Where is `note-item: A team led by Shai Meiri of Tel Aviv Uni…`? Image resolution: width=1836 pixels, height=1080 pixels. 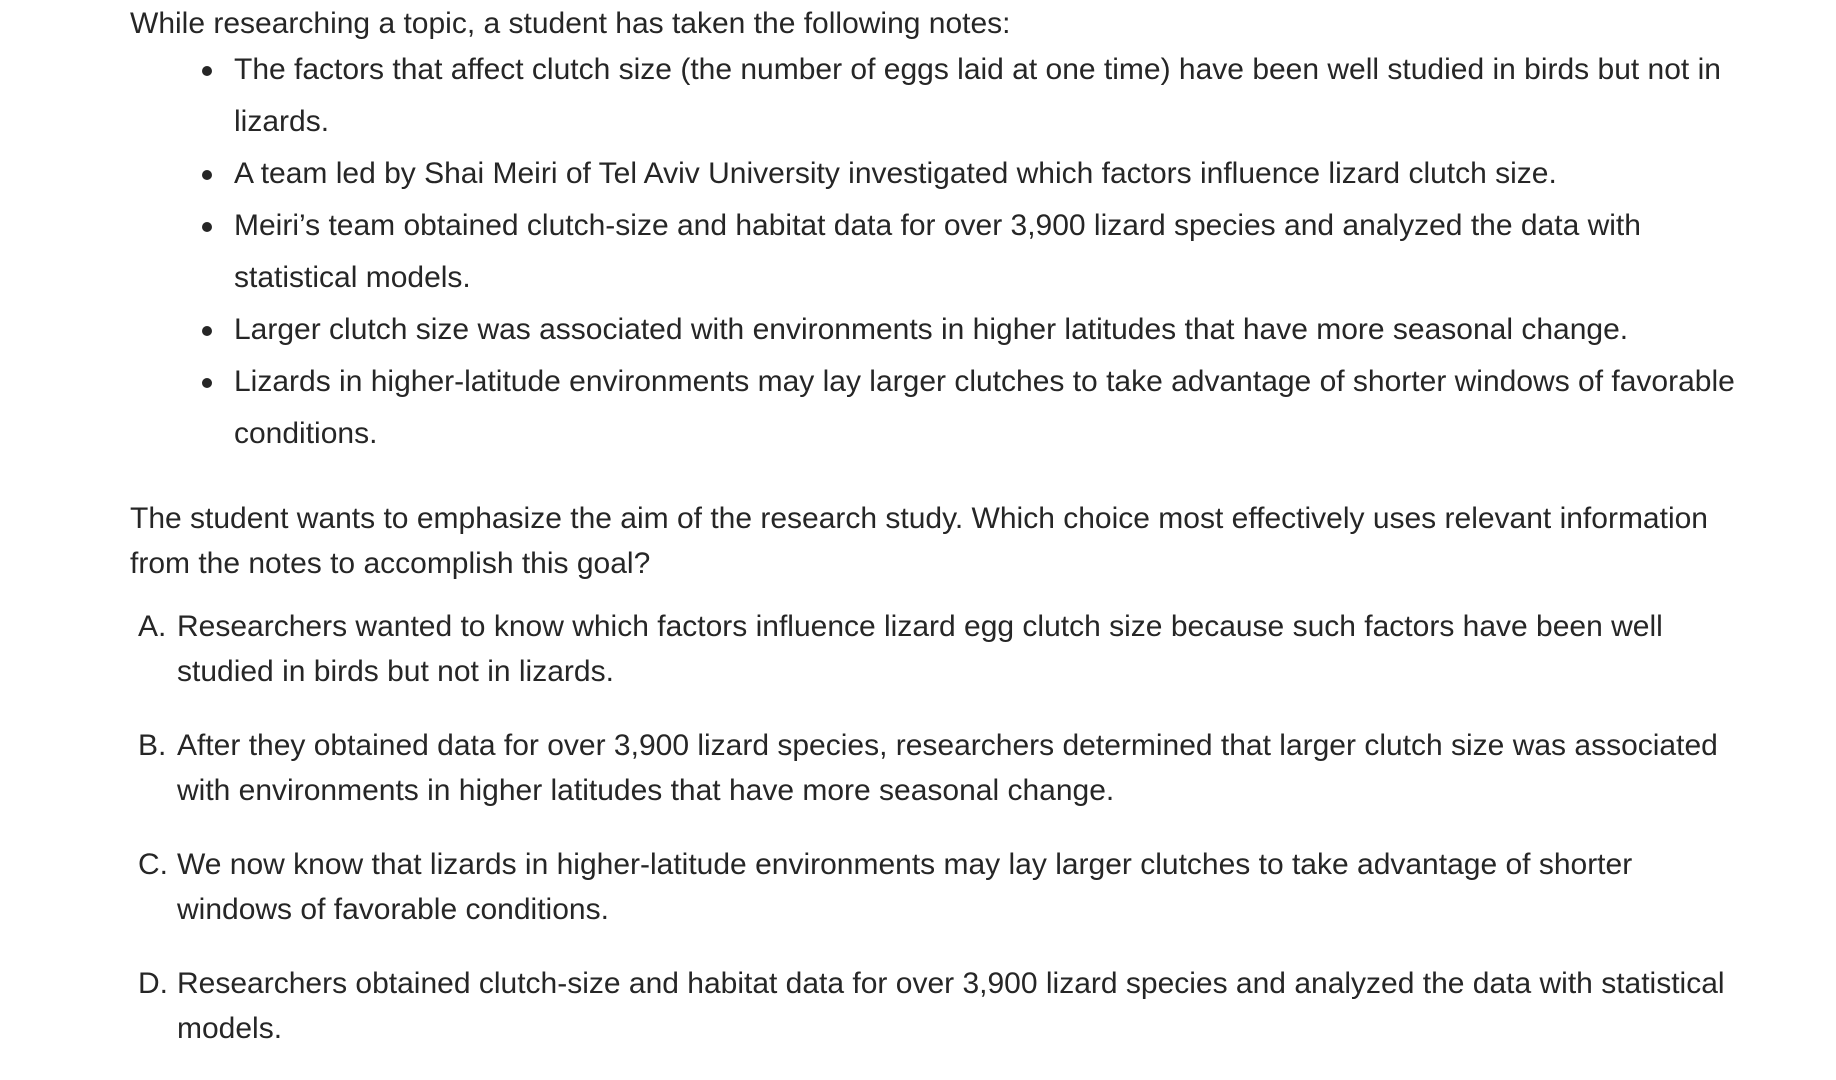
note-item: A team led by Shai Meiri of Tel Aviv Uni… is located at coordinates (940, 174).